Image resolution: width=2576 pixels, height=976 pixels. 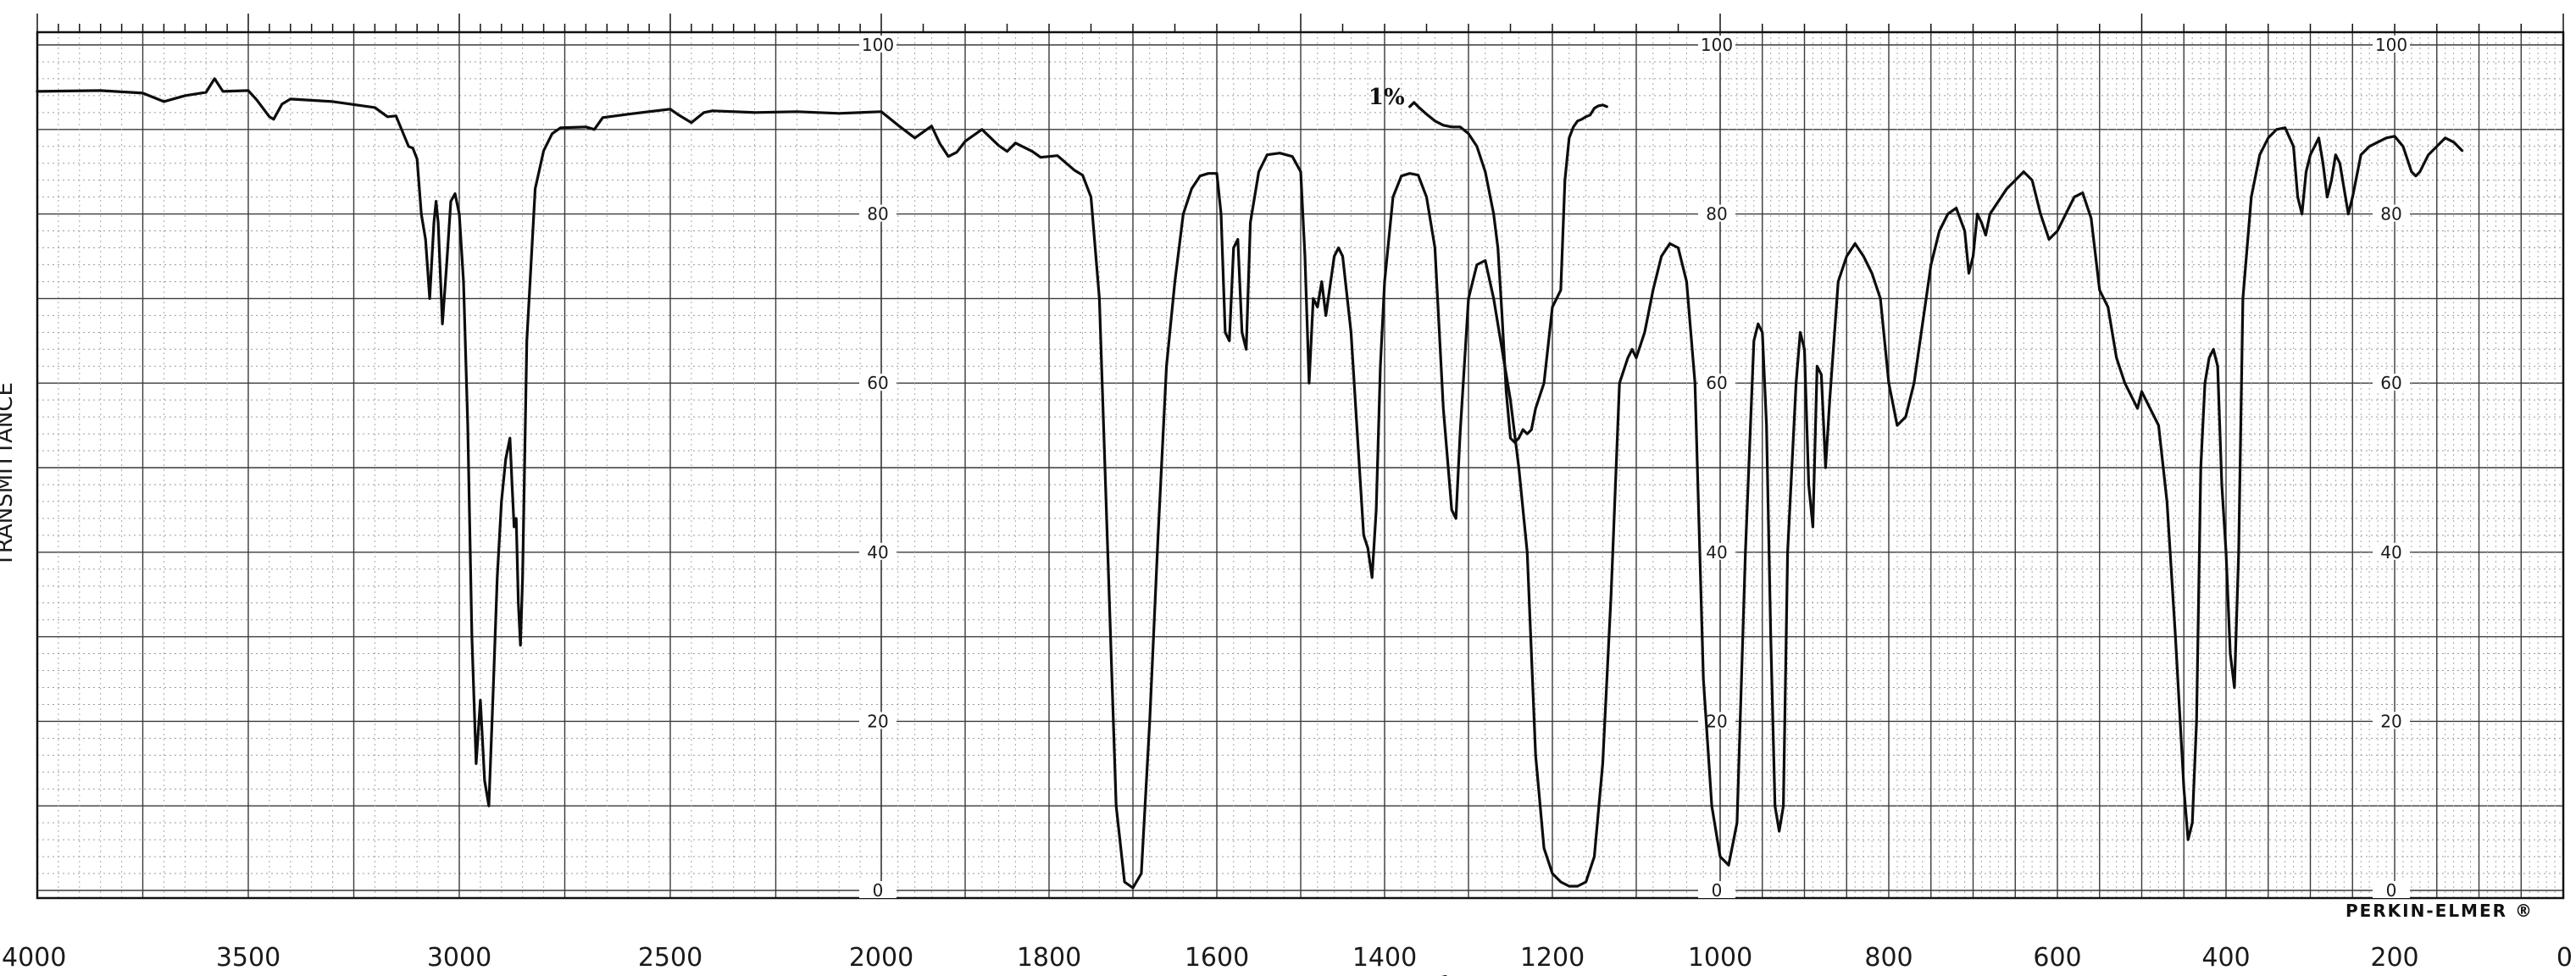 What do you see at coordinates (881, 958) in the screenshot?
I see `x-tick-label: 2000` at bounding box center [881, 958].